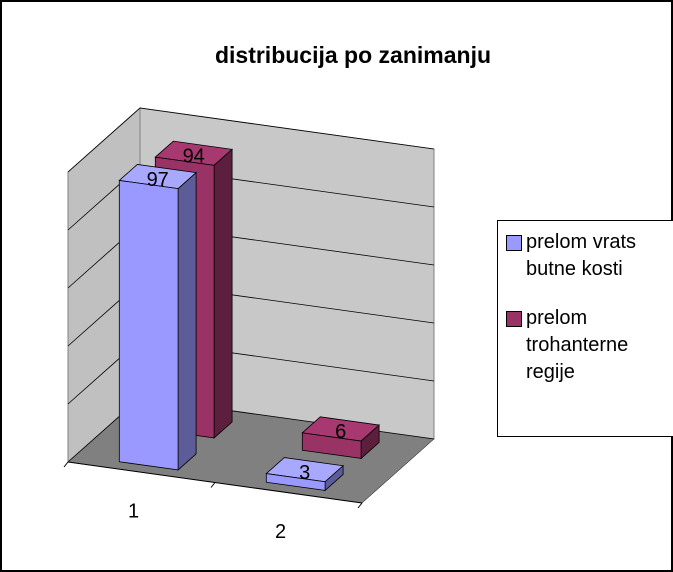 The image size is (673, 572). I want to click on value-label: 3, so click(304, 473).